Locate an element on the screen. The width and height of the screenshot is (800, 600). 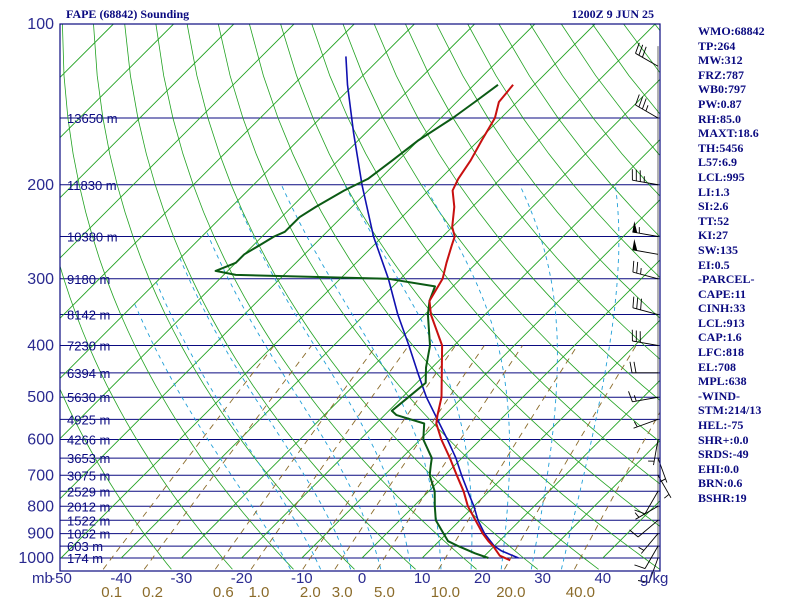
mixing-ratio-label: 0.6 is located at coordinates (223, 592).